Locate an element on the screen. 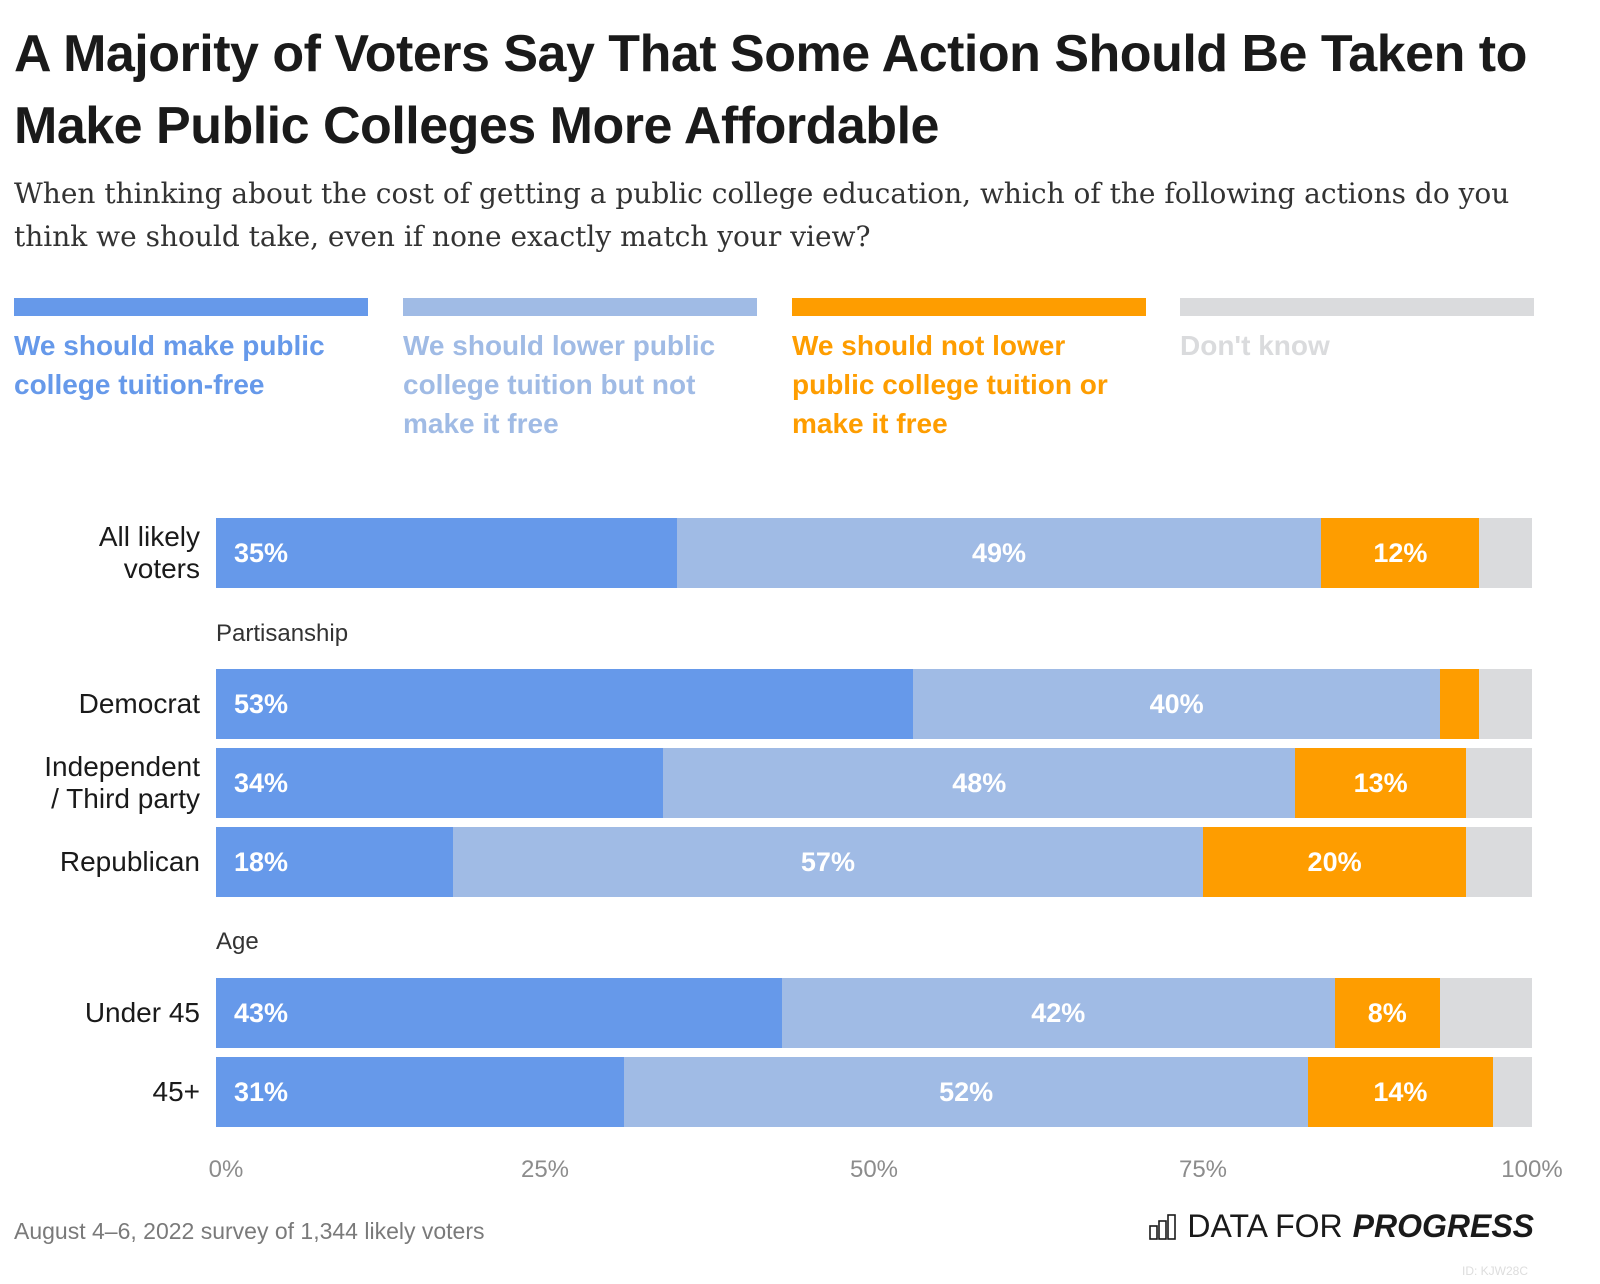  row-label: Under 45 is located at coordinates (142, 1012).